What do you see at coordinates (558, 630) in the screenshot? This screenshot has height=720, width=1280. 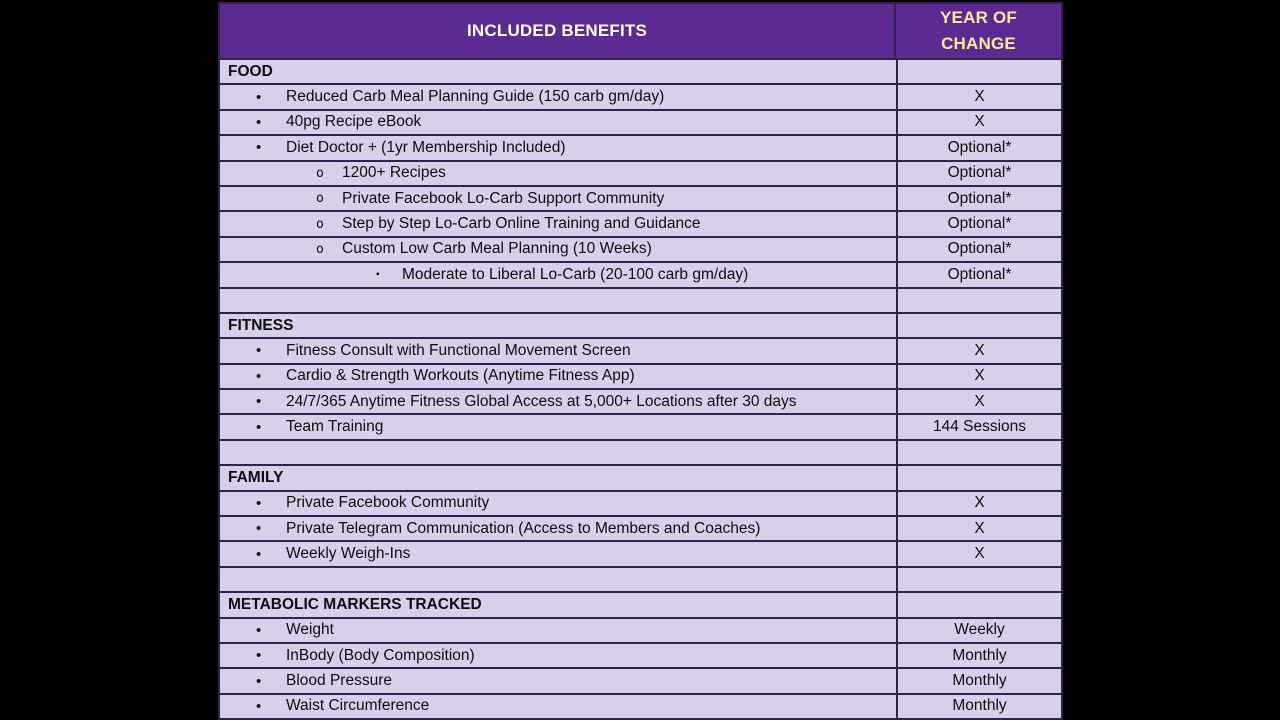 I see `benefit-cell: • Weight` at bounding box center [558, 630].